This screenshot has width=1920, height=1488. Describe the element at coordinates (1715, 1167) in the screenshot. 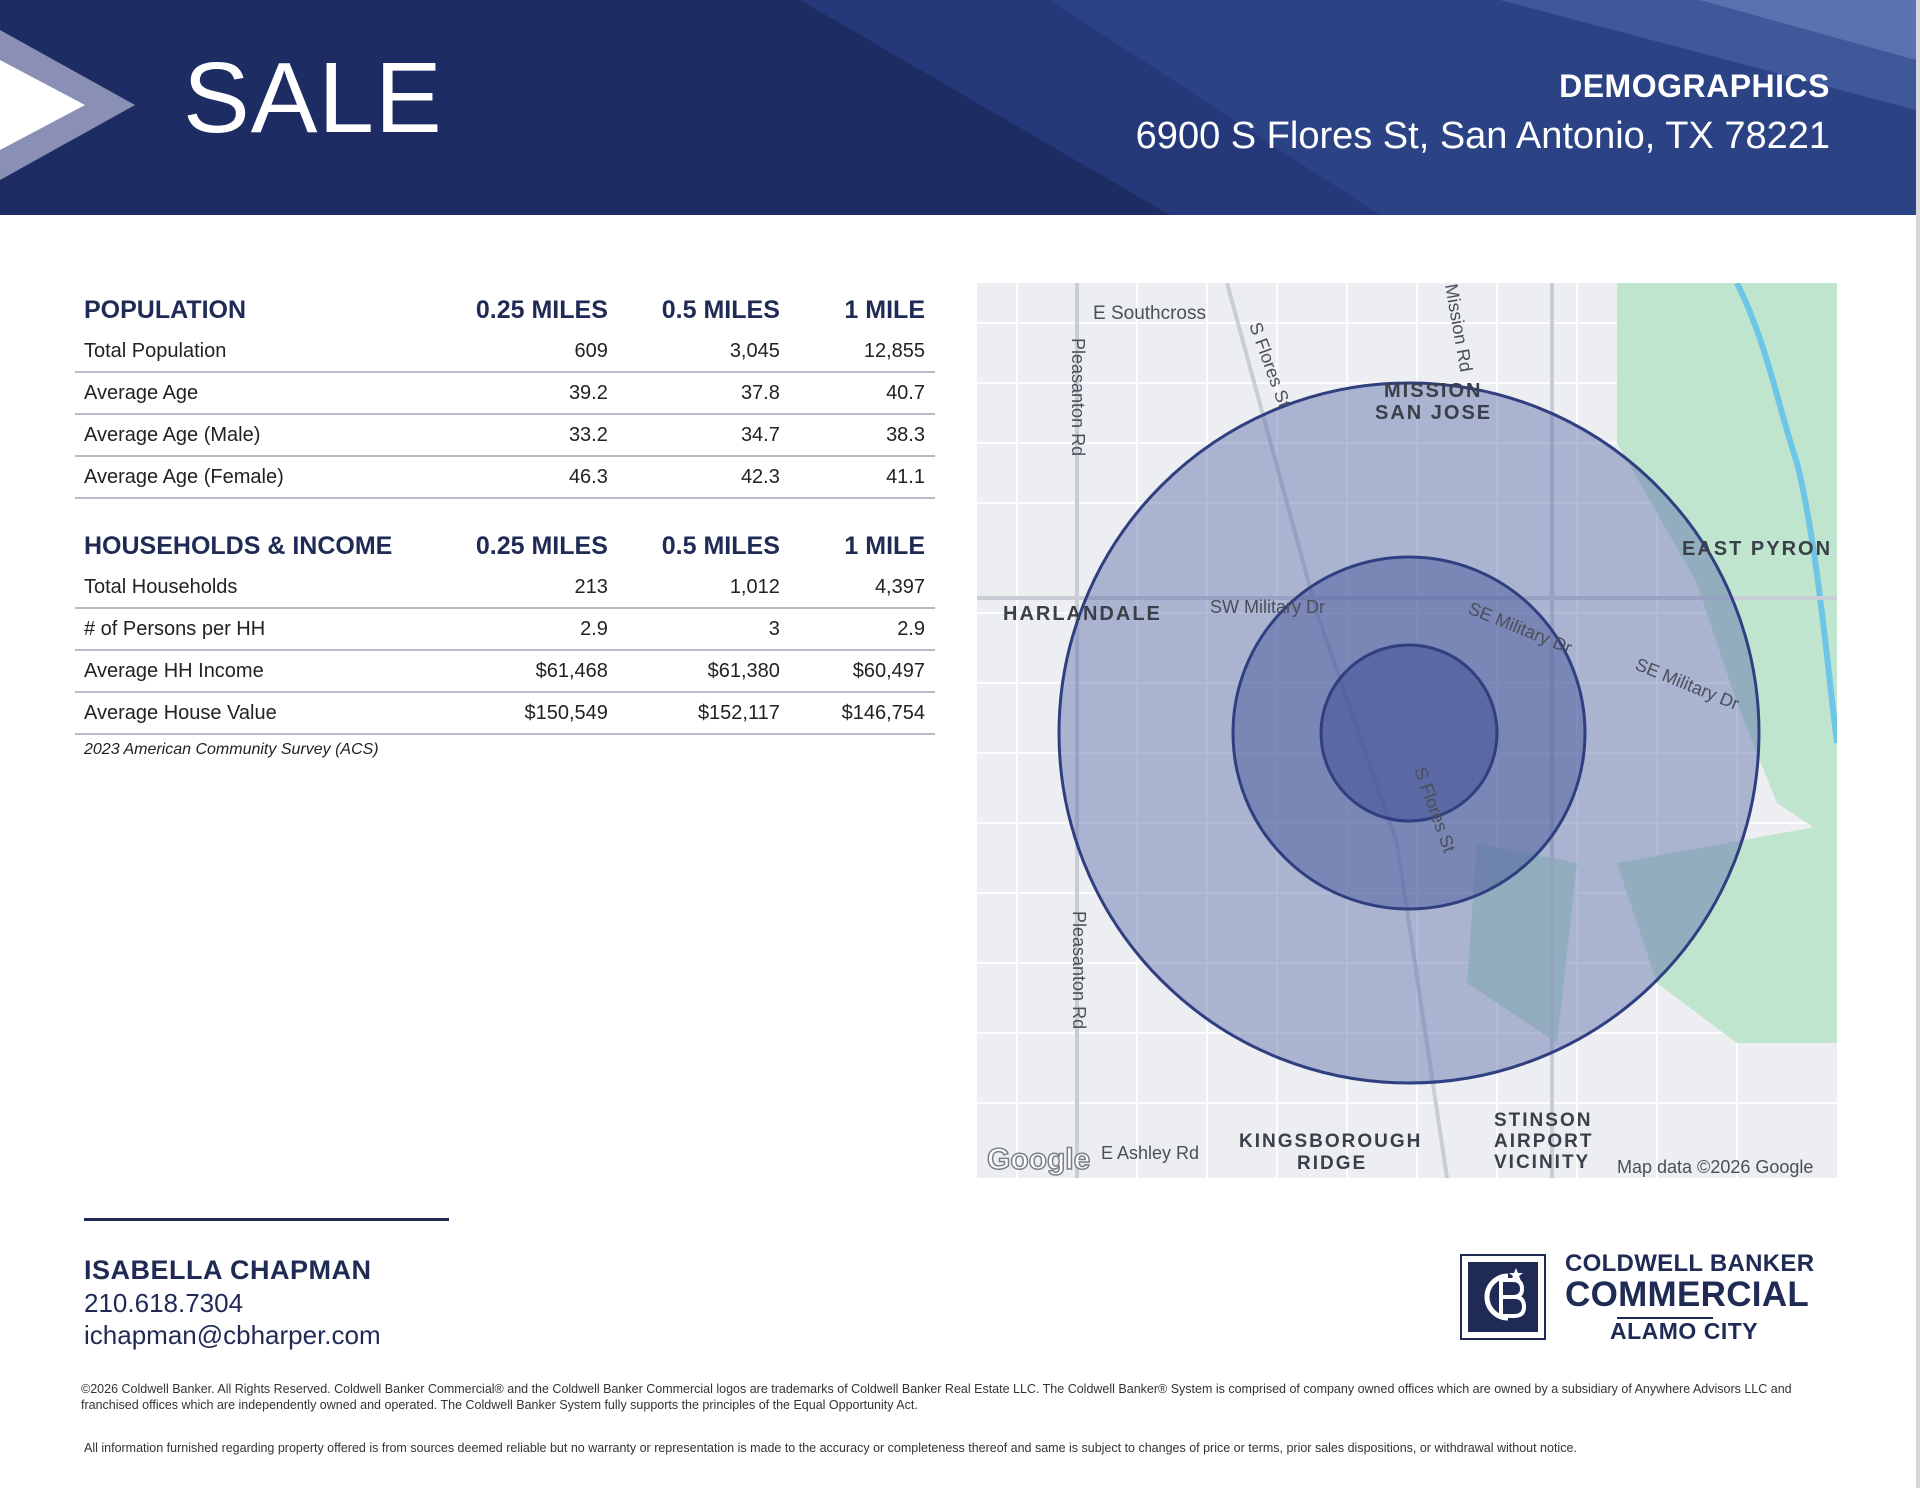

I see `map-attribution: Map data ©2026 Google` at that location.